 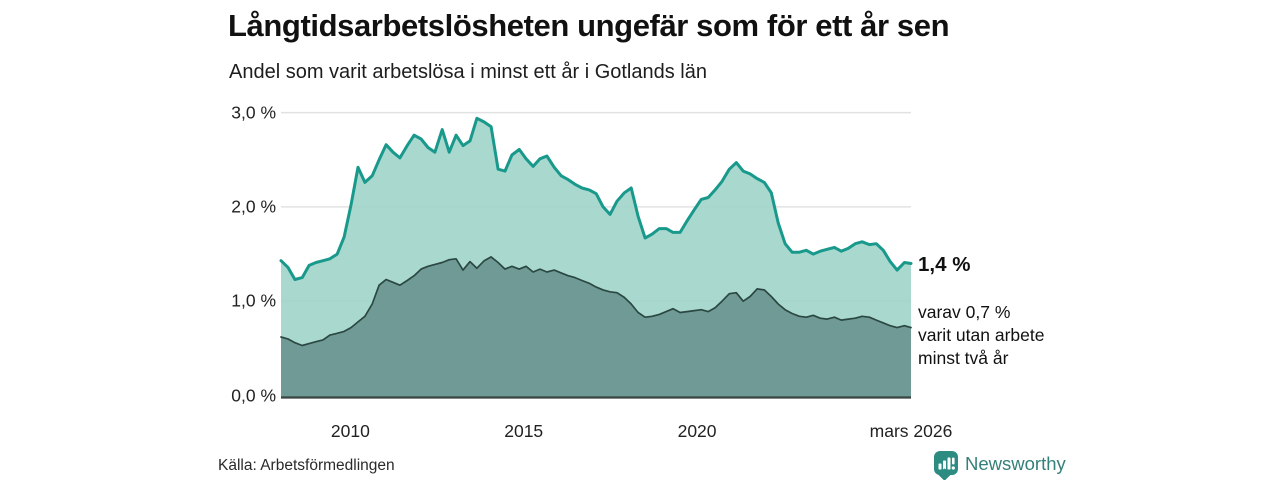 What do you see at coordinates (964, 312) in the screenshot?
I see `annotation-line-1: varav 0,7 %` at bounding box center [964, 312].